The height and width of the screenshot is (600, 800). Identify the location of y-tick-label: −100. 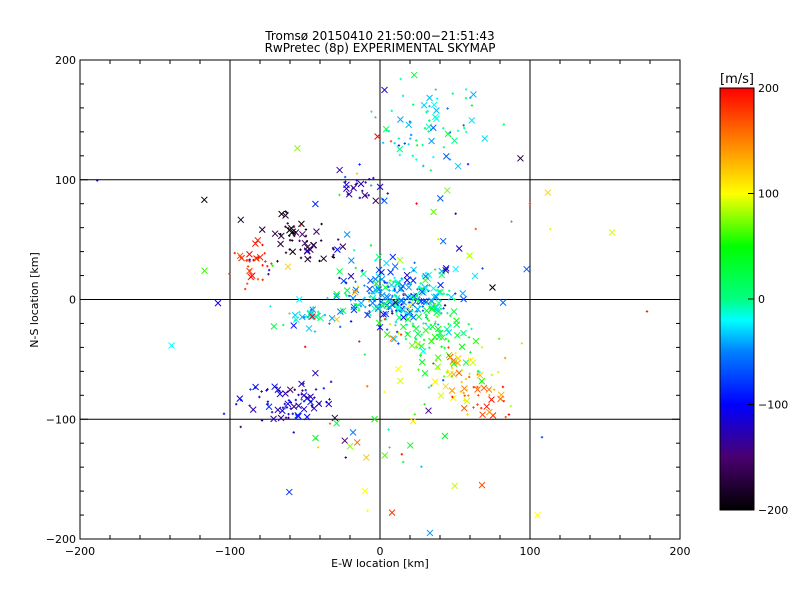
(61, 419).